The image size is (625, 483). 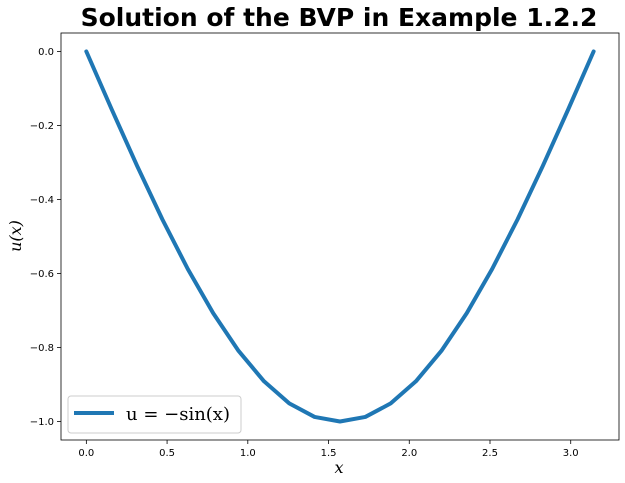 What do you see at coordinates (167, 453) in the screenshot?
I see `x-tick-label: 0.5` at bounding box center [167, 453].